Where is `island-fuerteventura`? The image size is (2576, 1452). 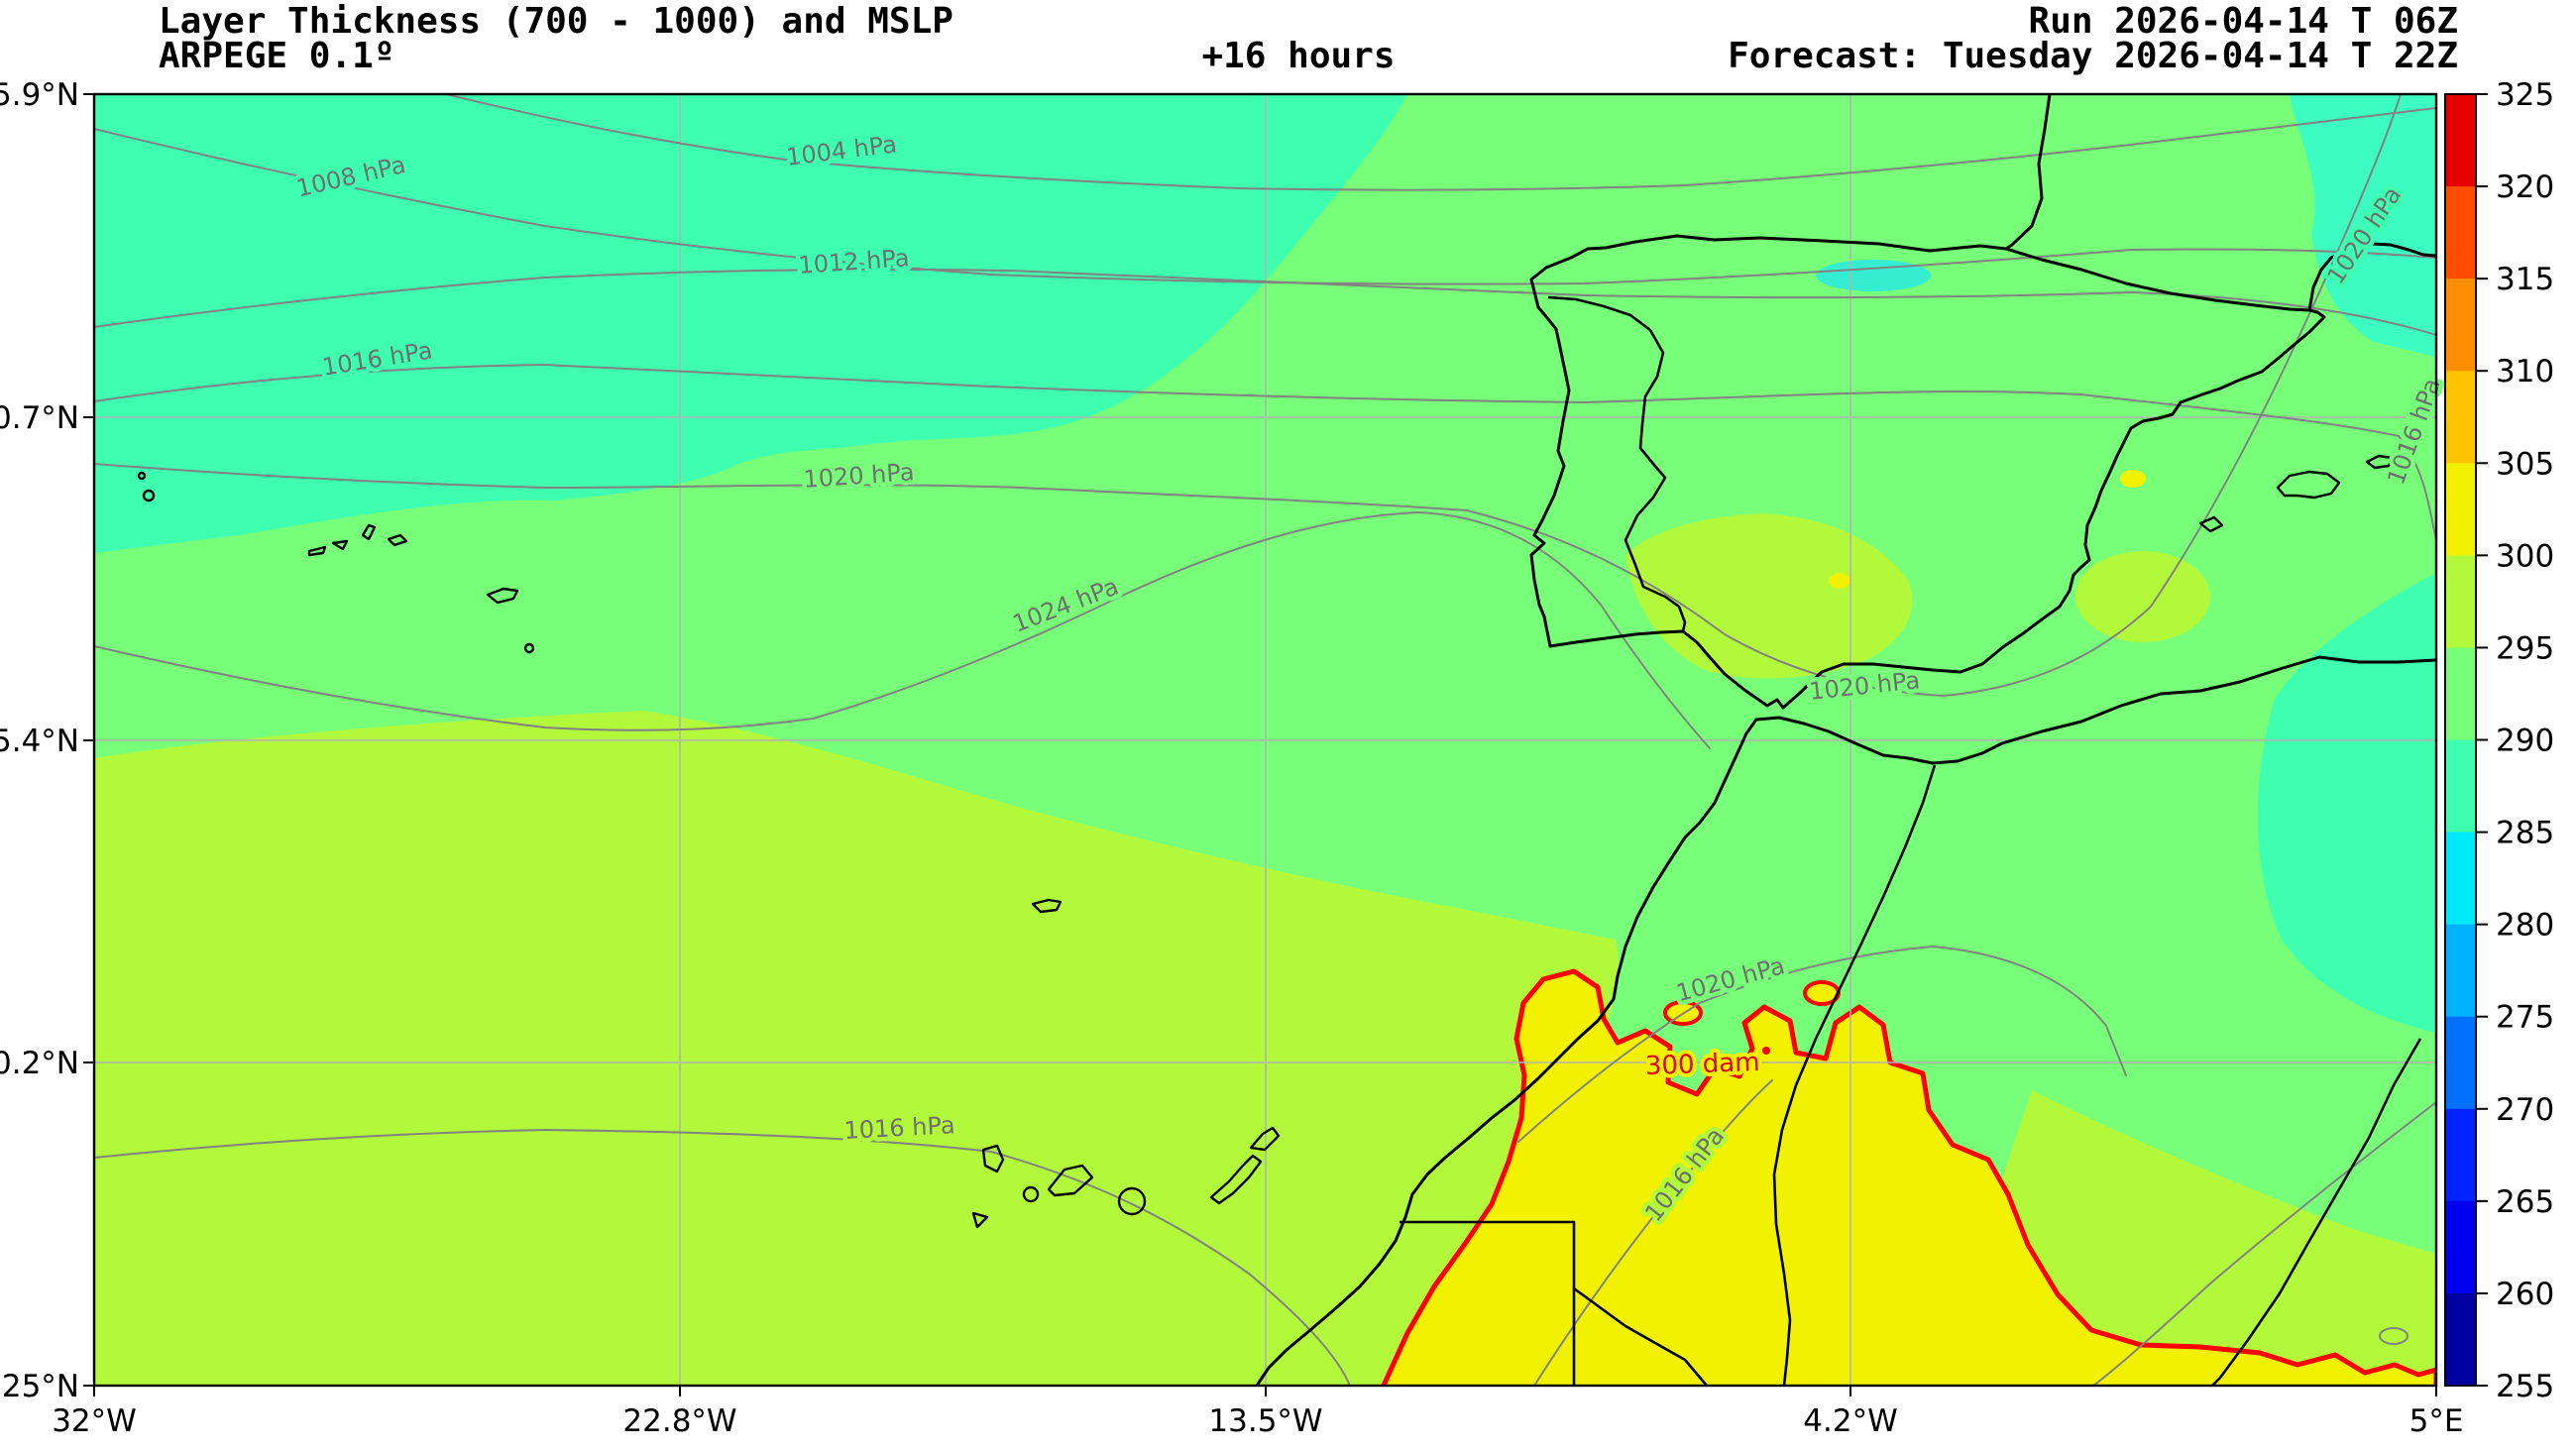 island-fuerteventura is located at coordinates (1236, 1179).